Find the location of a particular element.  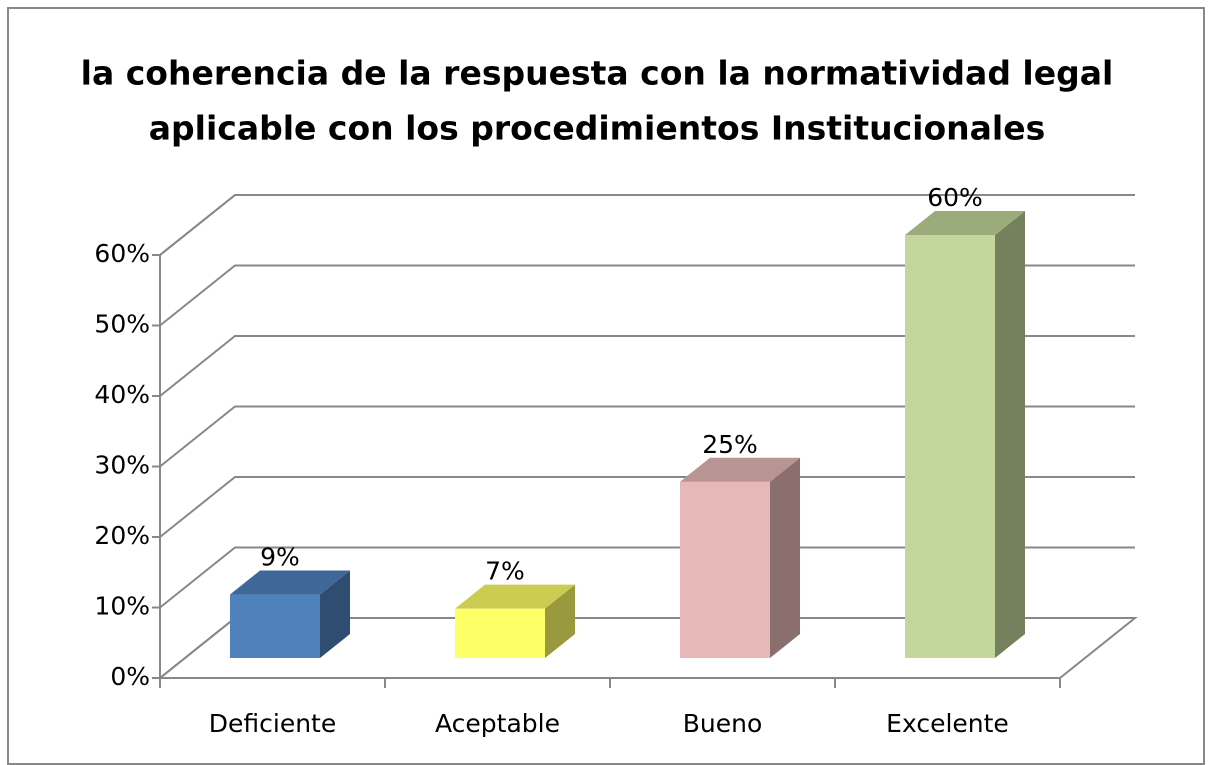

value-label: 7% is located at coordinates (505, 571).